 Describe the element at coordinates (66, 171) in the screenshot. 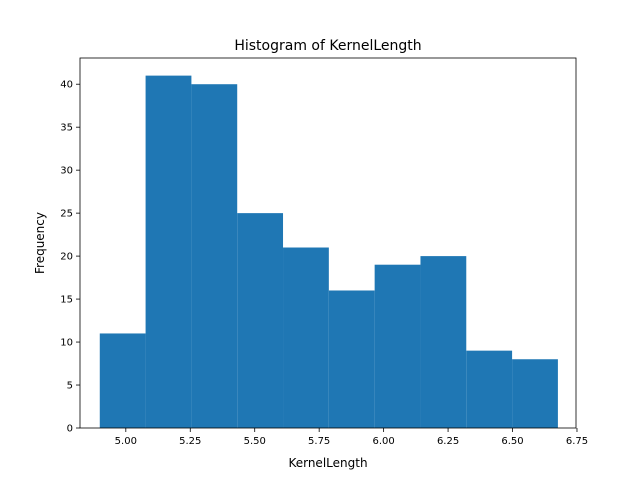

I see `y-tick-label: 30` at that location.